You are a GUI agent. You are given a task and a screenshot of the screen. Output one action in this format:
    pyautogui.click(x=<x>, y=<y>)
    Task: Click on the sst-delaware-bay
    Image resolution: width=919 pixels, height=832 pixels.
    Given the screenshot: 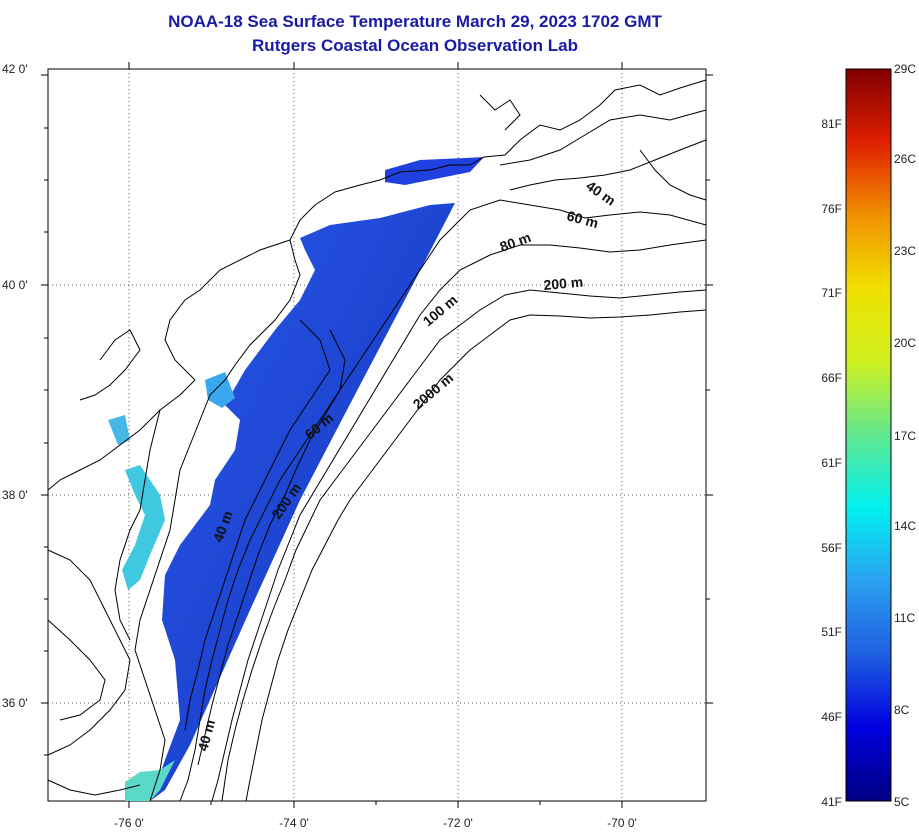 What is the action you would take?
    pyautogui.click(x=220, y=390)
    